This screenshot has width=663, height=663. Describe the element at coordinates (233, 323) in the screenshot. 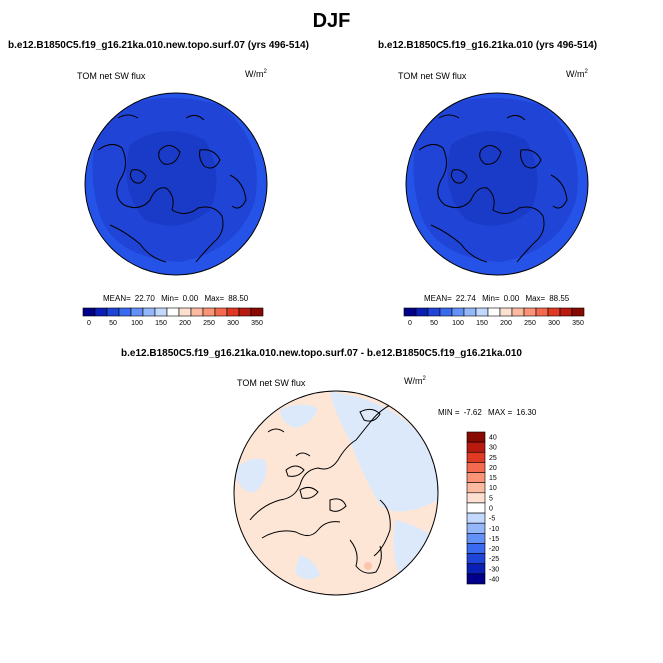

I see `panel-1-colorbar-tick-label: 300` at that location.